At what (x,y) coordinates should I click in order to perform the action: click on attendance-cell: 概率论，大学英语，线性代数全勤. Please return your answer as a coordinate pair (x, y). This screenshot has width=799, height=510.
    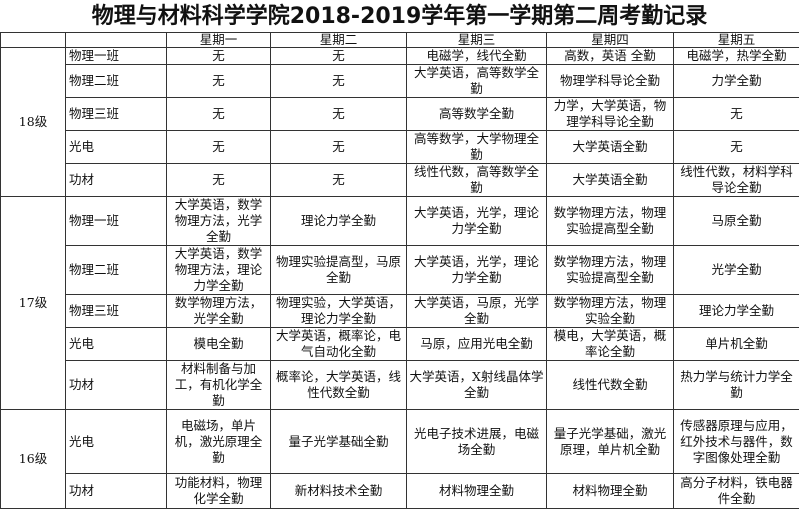
    Looking at the image, I should click on (338, 385).